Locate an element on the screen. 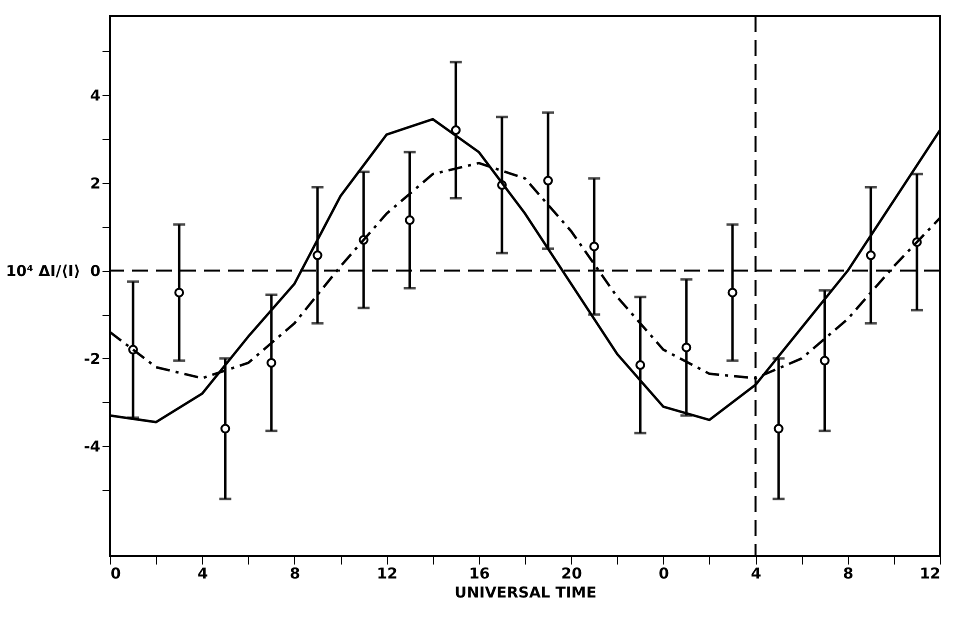 The width and height of the screenshot is (977, 629). y-tick-label: 4 is located at coordinates (95, 95).